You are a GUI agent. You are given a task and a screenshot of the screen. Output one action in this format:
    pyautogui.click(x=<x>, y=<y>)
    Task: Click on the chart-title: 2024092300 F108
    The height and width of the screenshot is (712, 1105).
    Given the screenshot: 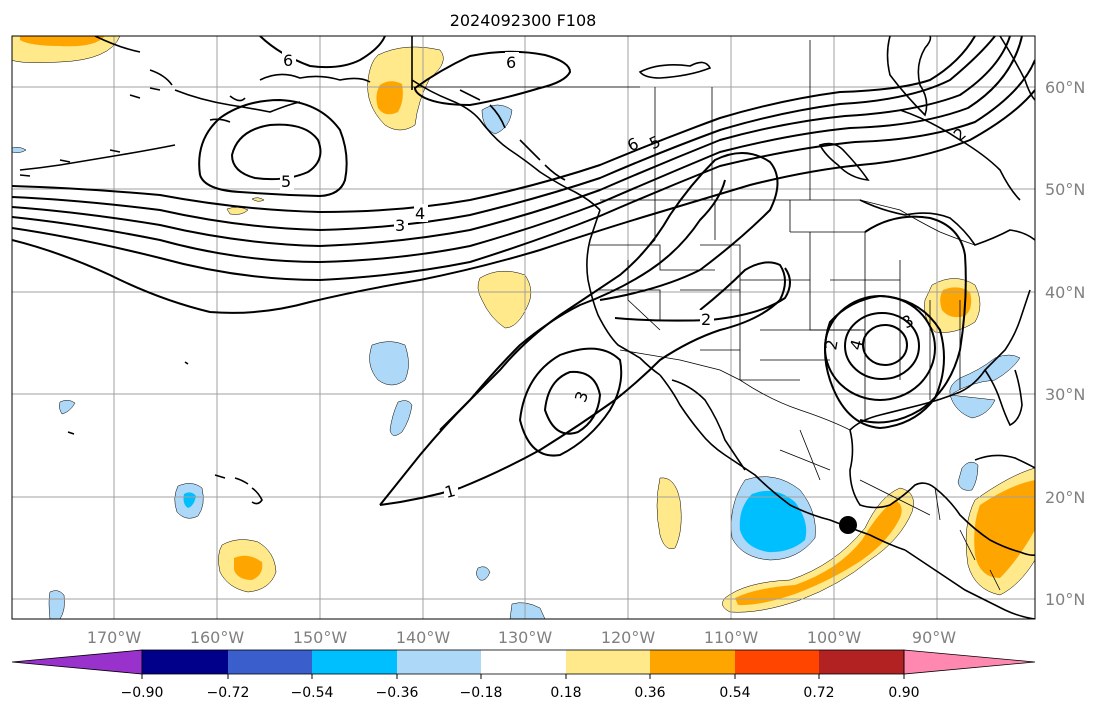 What is the action you would take?
    pyautogui.click(x=523, y=20)
    